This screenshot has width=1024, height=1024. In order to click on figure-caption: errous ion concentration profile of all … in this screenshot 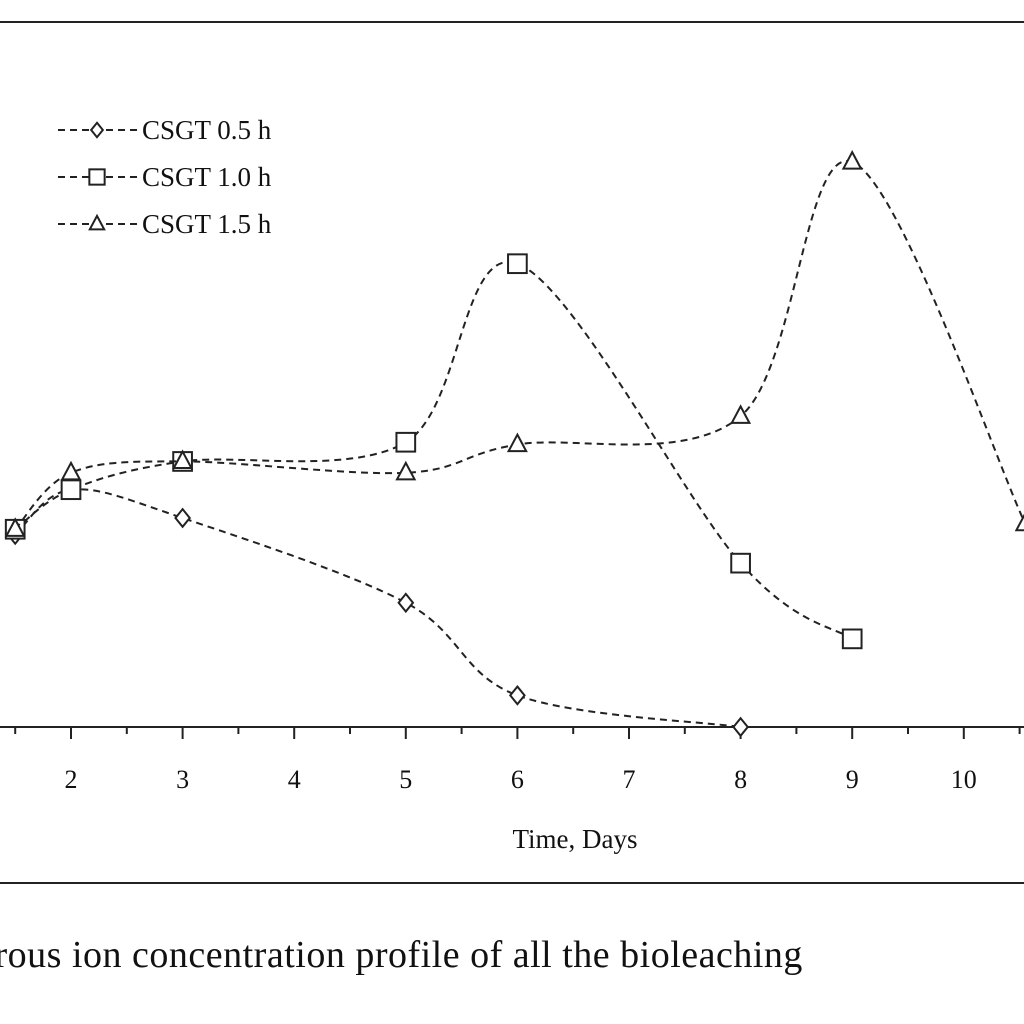, I will do `click(512, 968)`.